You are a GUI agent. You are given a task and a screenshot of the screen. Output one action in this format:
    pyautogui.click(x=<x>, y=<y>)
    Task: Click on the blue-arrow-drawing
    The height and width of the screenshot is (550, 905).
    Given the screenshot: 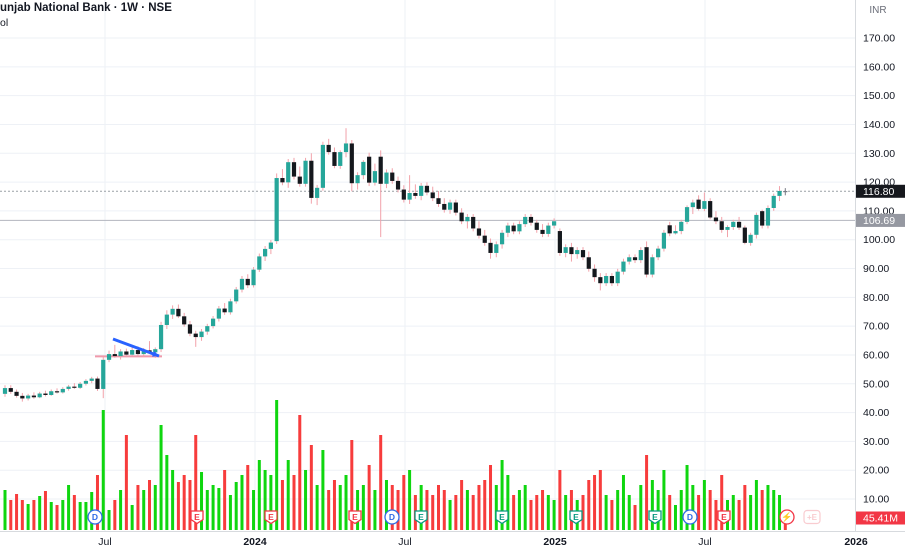 What is the action you would take?
    pyautogui.click(x=136, y=347)
    